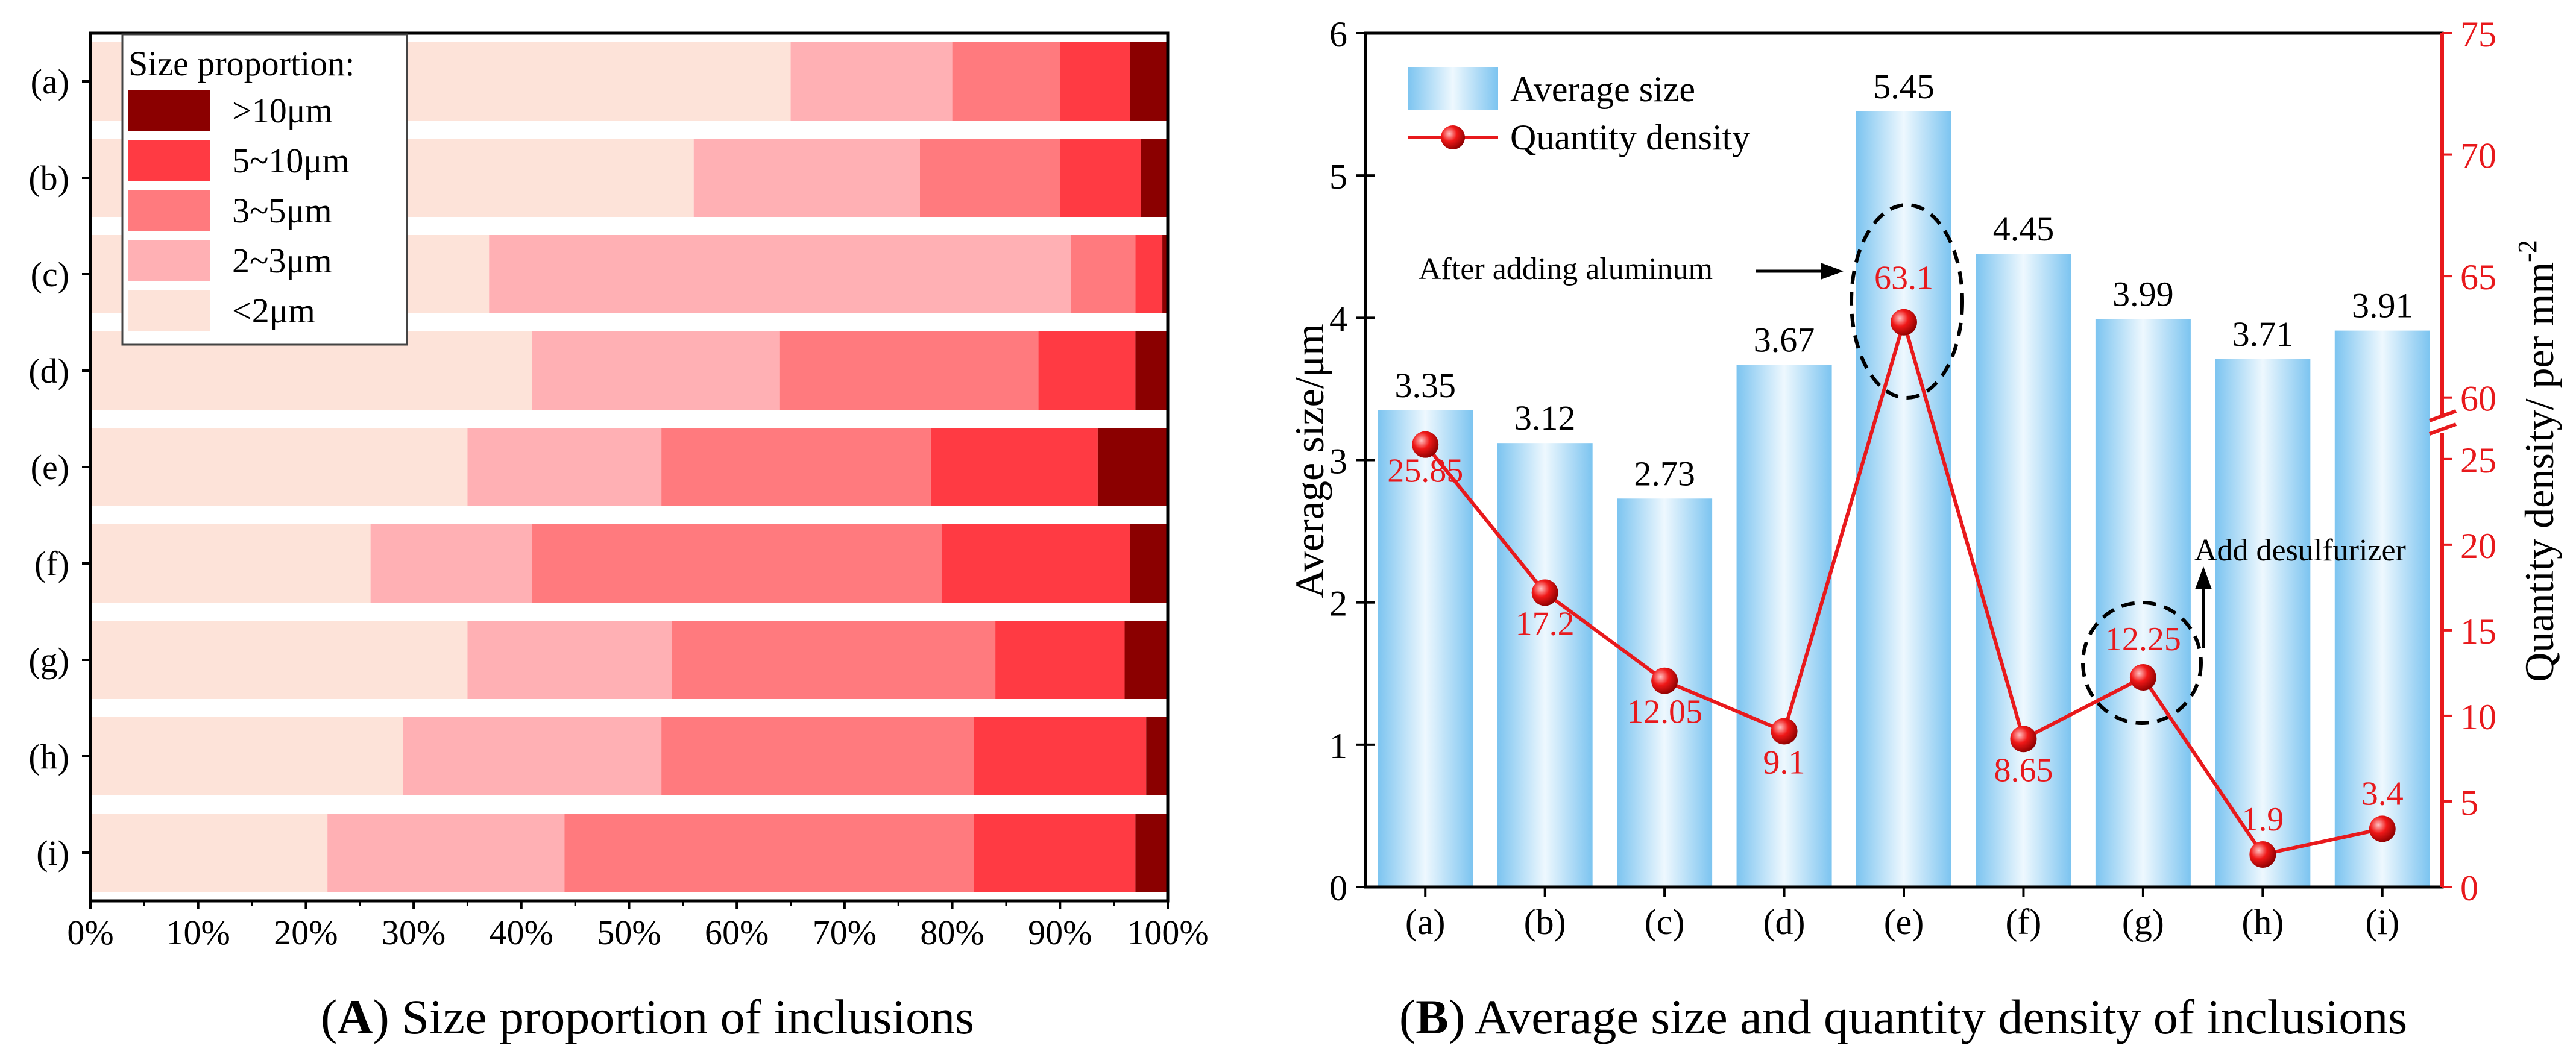 The image size is (2576, 1063). I want to click on size-bar-label: 3.12, so click(1545, 417).